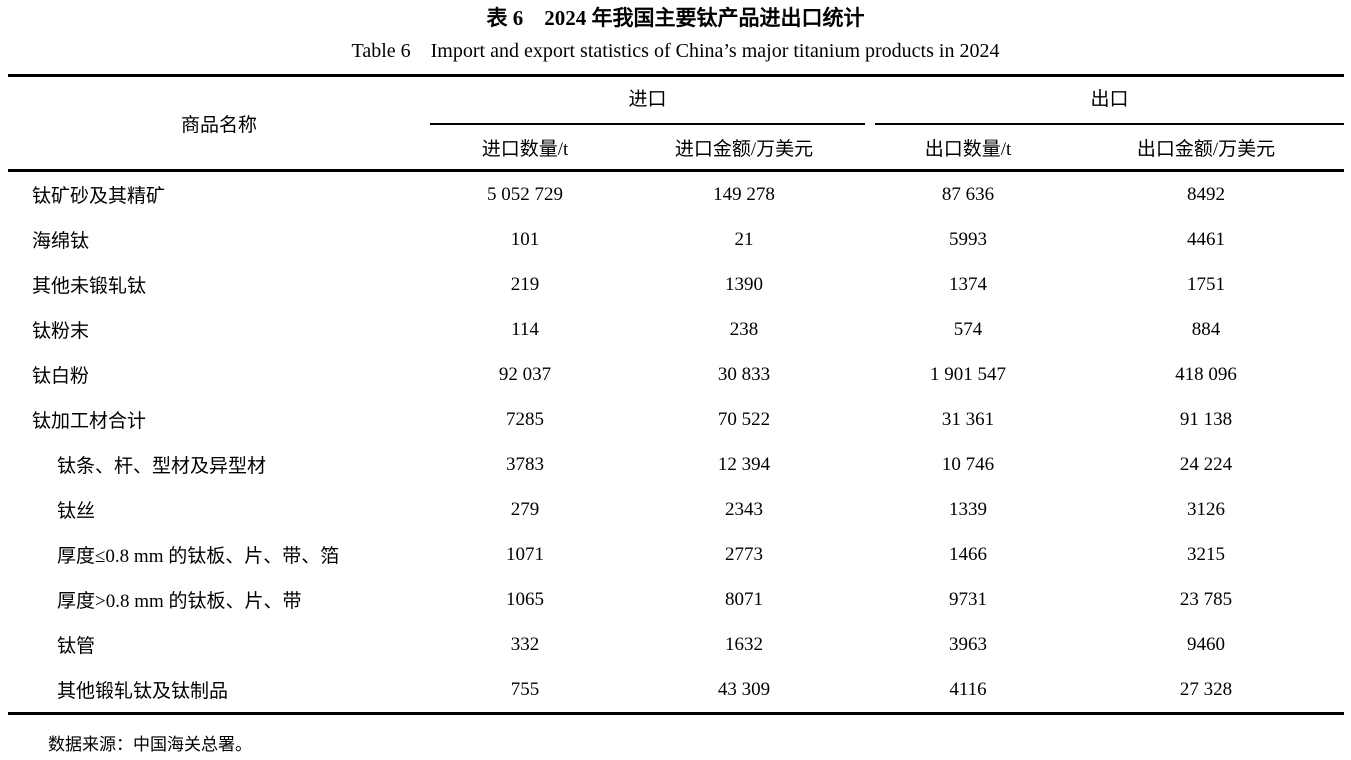 The height and width of the screenshot is (760, 1351). I want to click on import-value-cell: 21, so click(744, 239).